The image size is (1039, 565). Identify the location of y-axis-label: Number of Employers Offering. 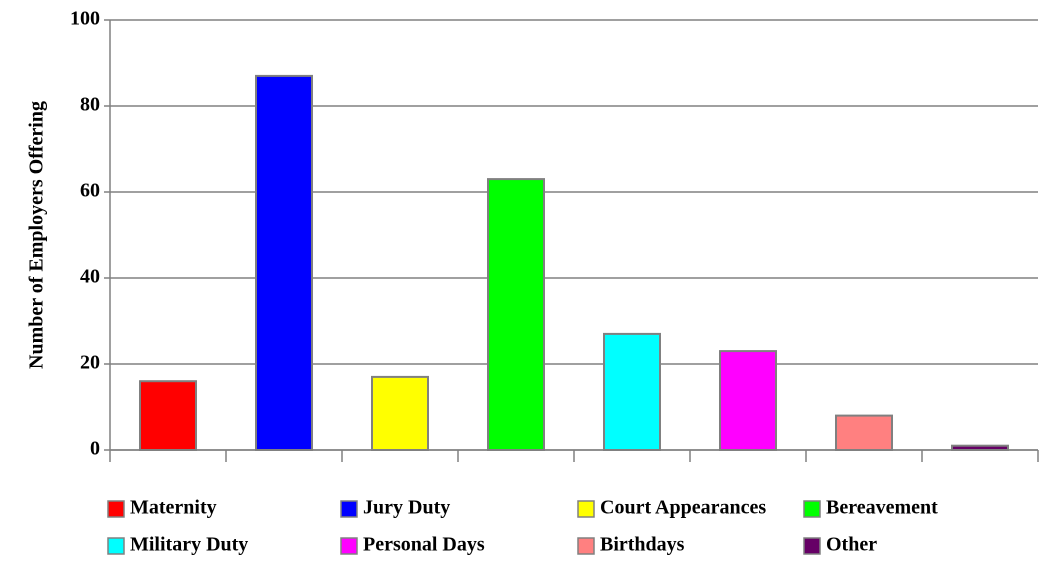
(37, 235).